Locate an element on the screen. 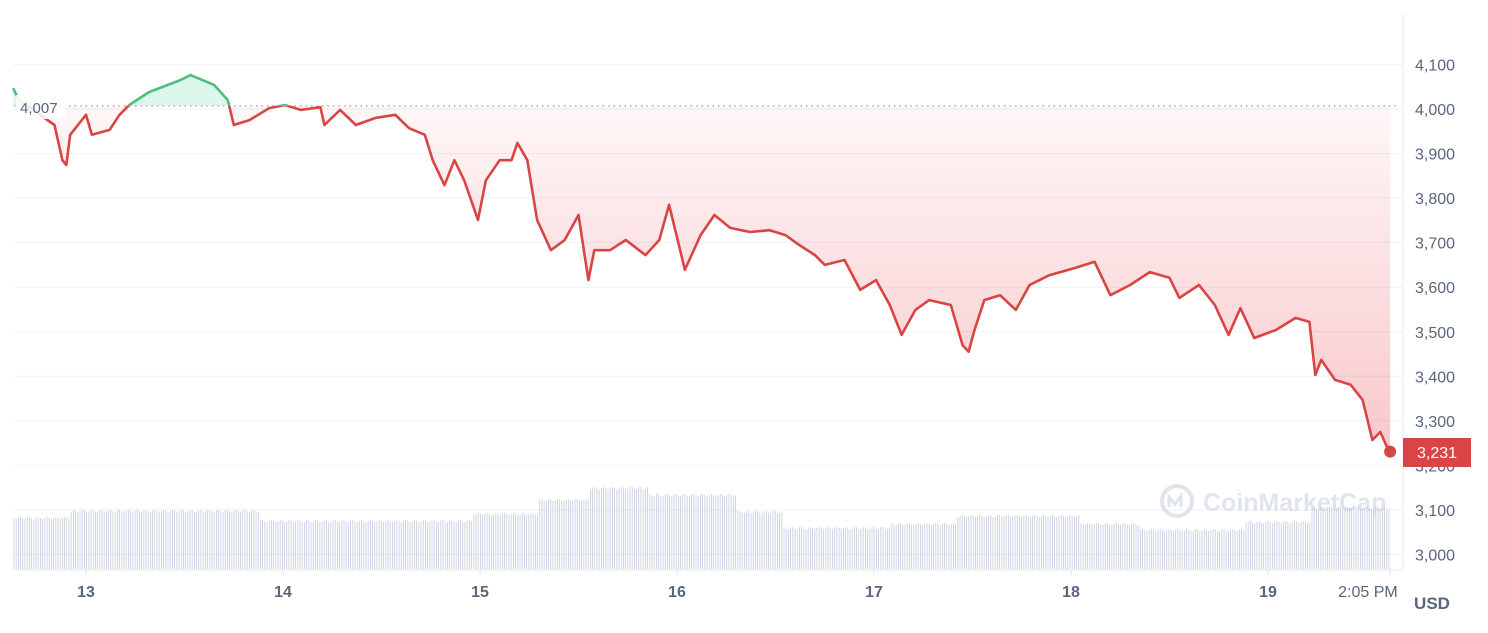 Image resolution: width=1488 pixels, height=633 pixels. volume-bars is located at coordinates (701, 528).